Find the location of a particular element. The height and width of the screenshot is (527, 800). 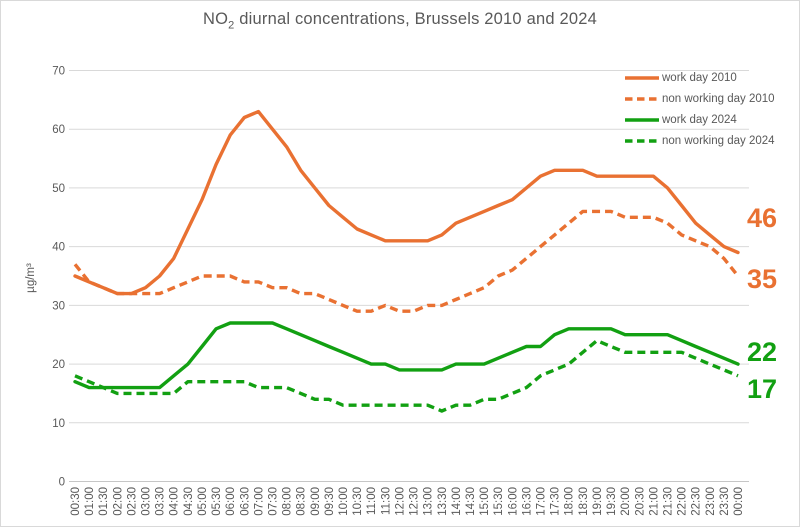

svg-text: 00:30 is located at coordinates (76, 501).